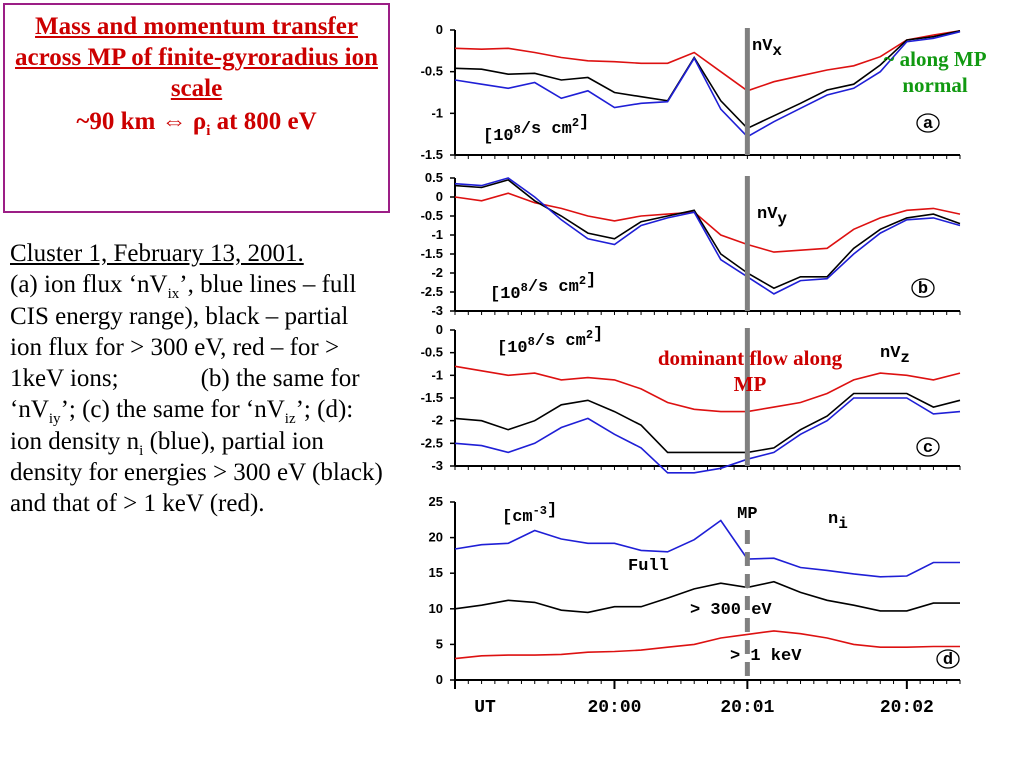 The image size is (1024, 768). Describe the element at coordinates (119, 121) in the screenshot. I see `title-scale-prefix: ~90 km` at that location.